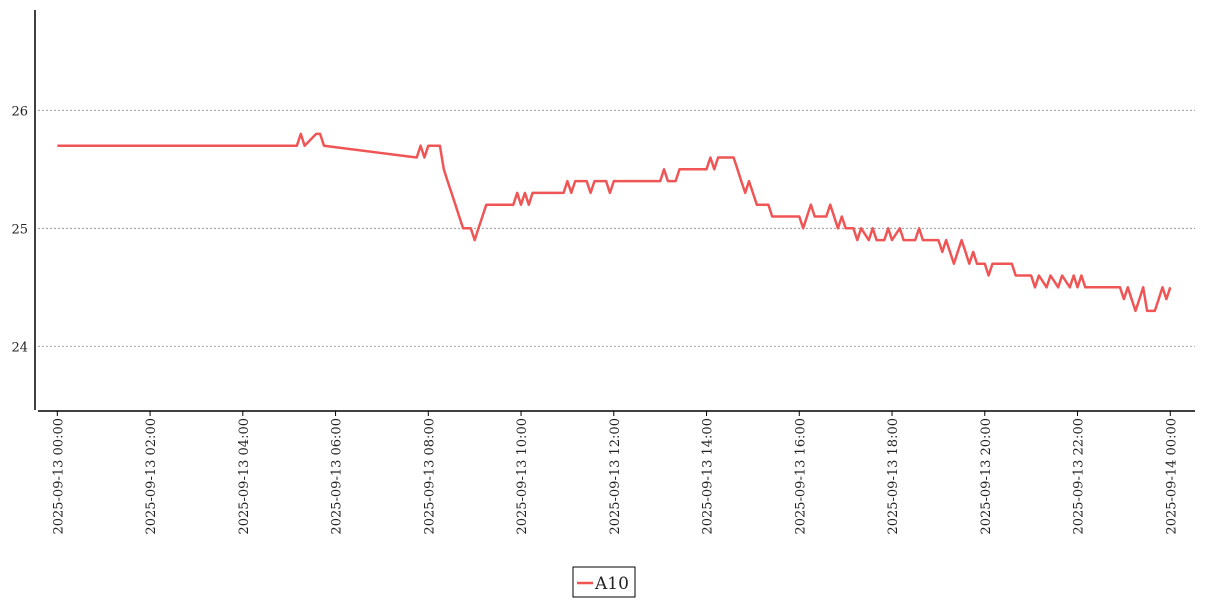 The image size is (1207, 600). Describe the element at coordinates (19, 229) in the screenshot. I see `y-tick-label: 25` at that location.